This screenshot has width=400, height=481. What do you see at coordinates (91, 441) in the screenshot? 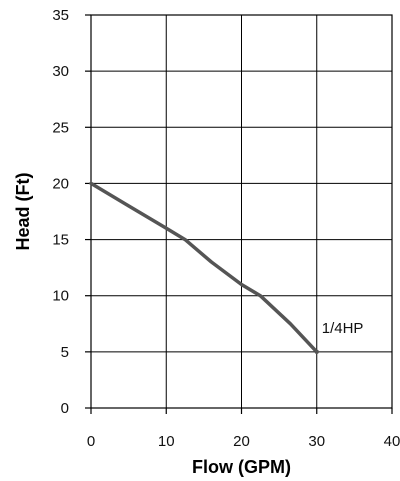
I see `x-tick-label: 0` at bounding box center [91, 441].